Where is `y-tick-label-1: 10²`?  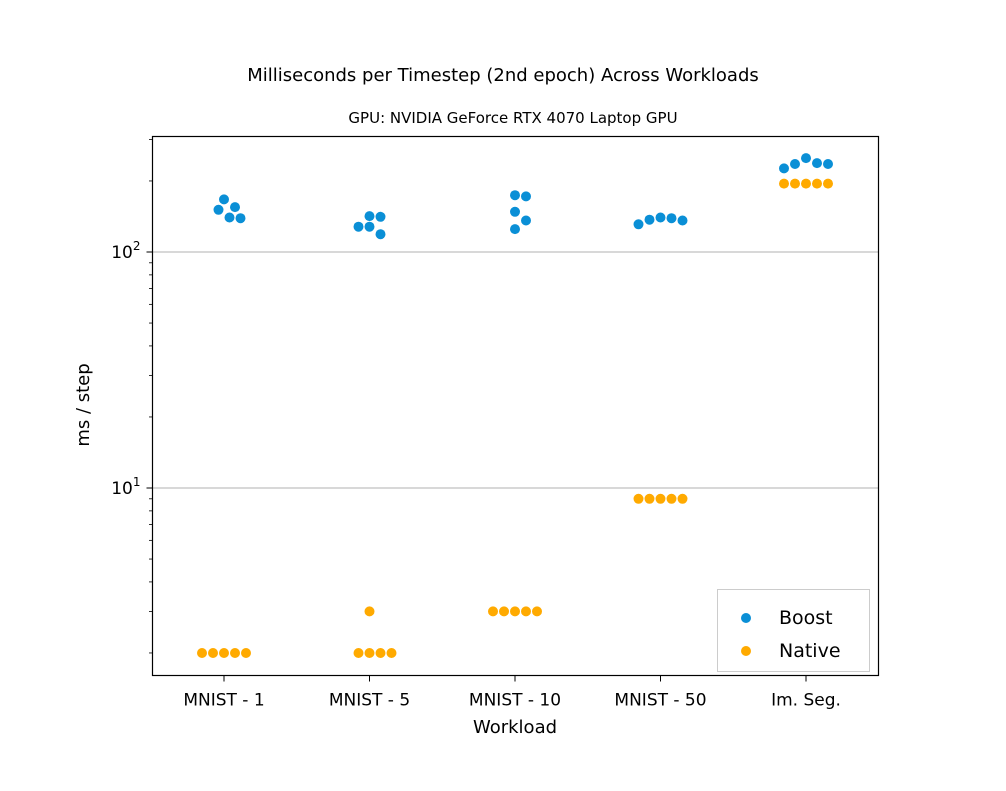
y-tick-label-1: 10² is located at coordinates (125, 251).